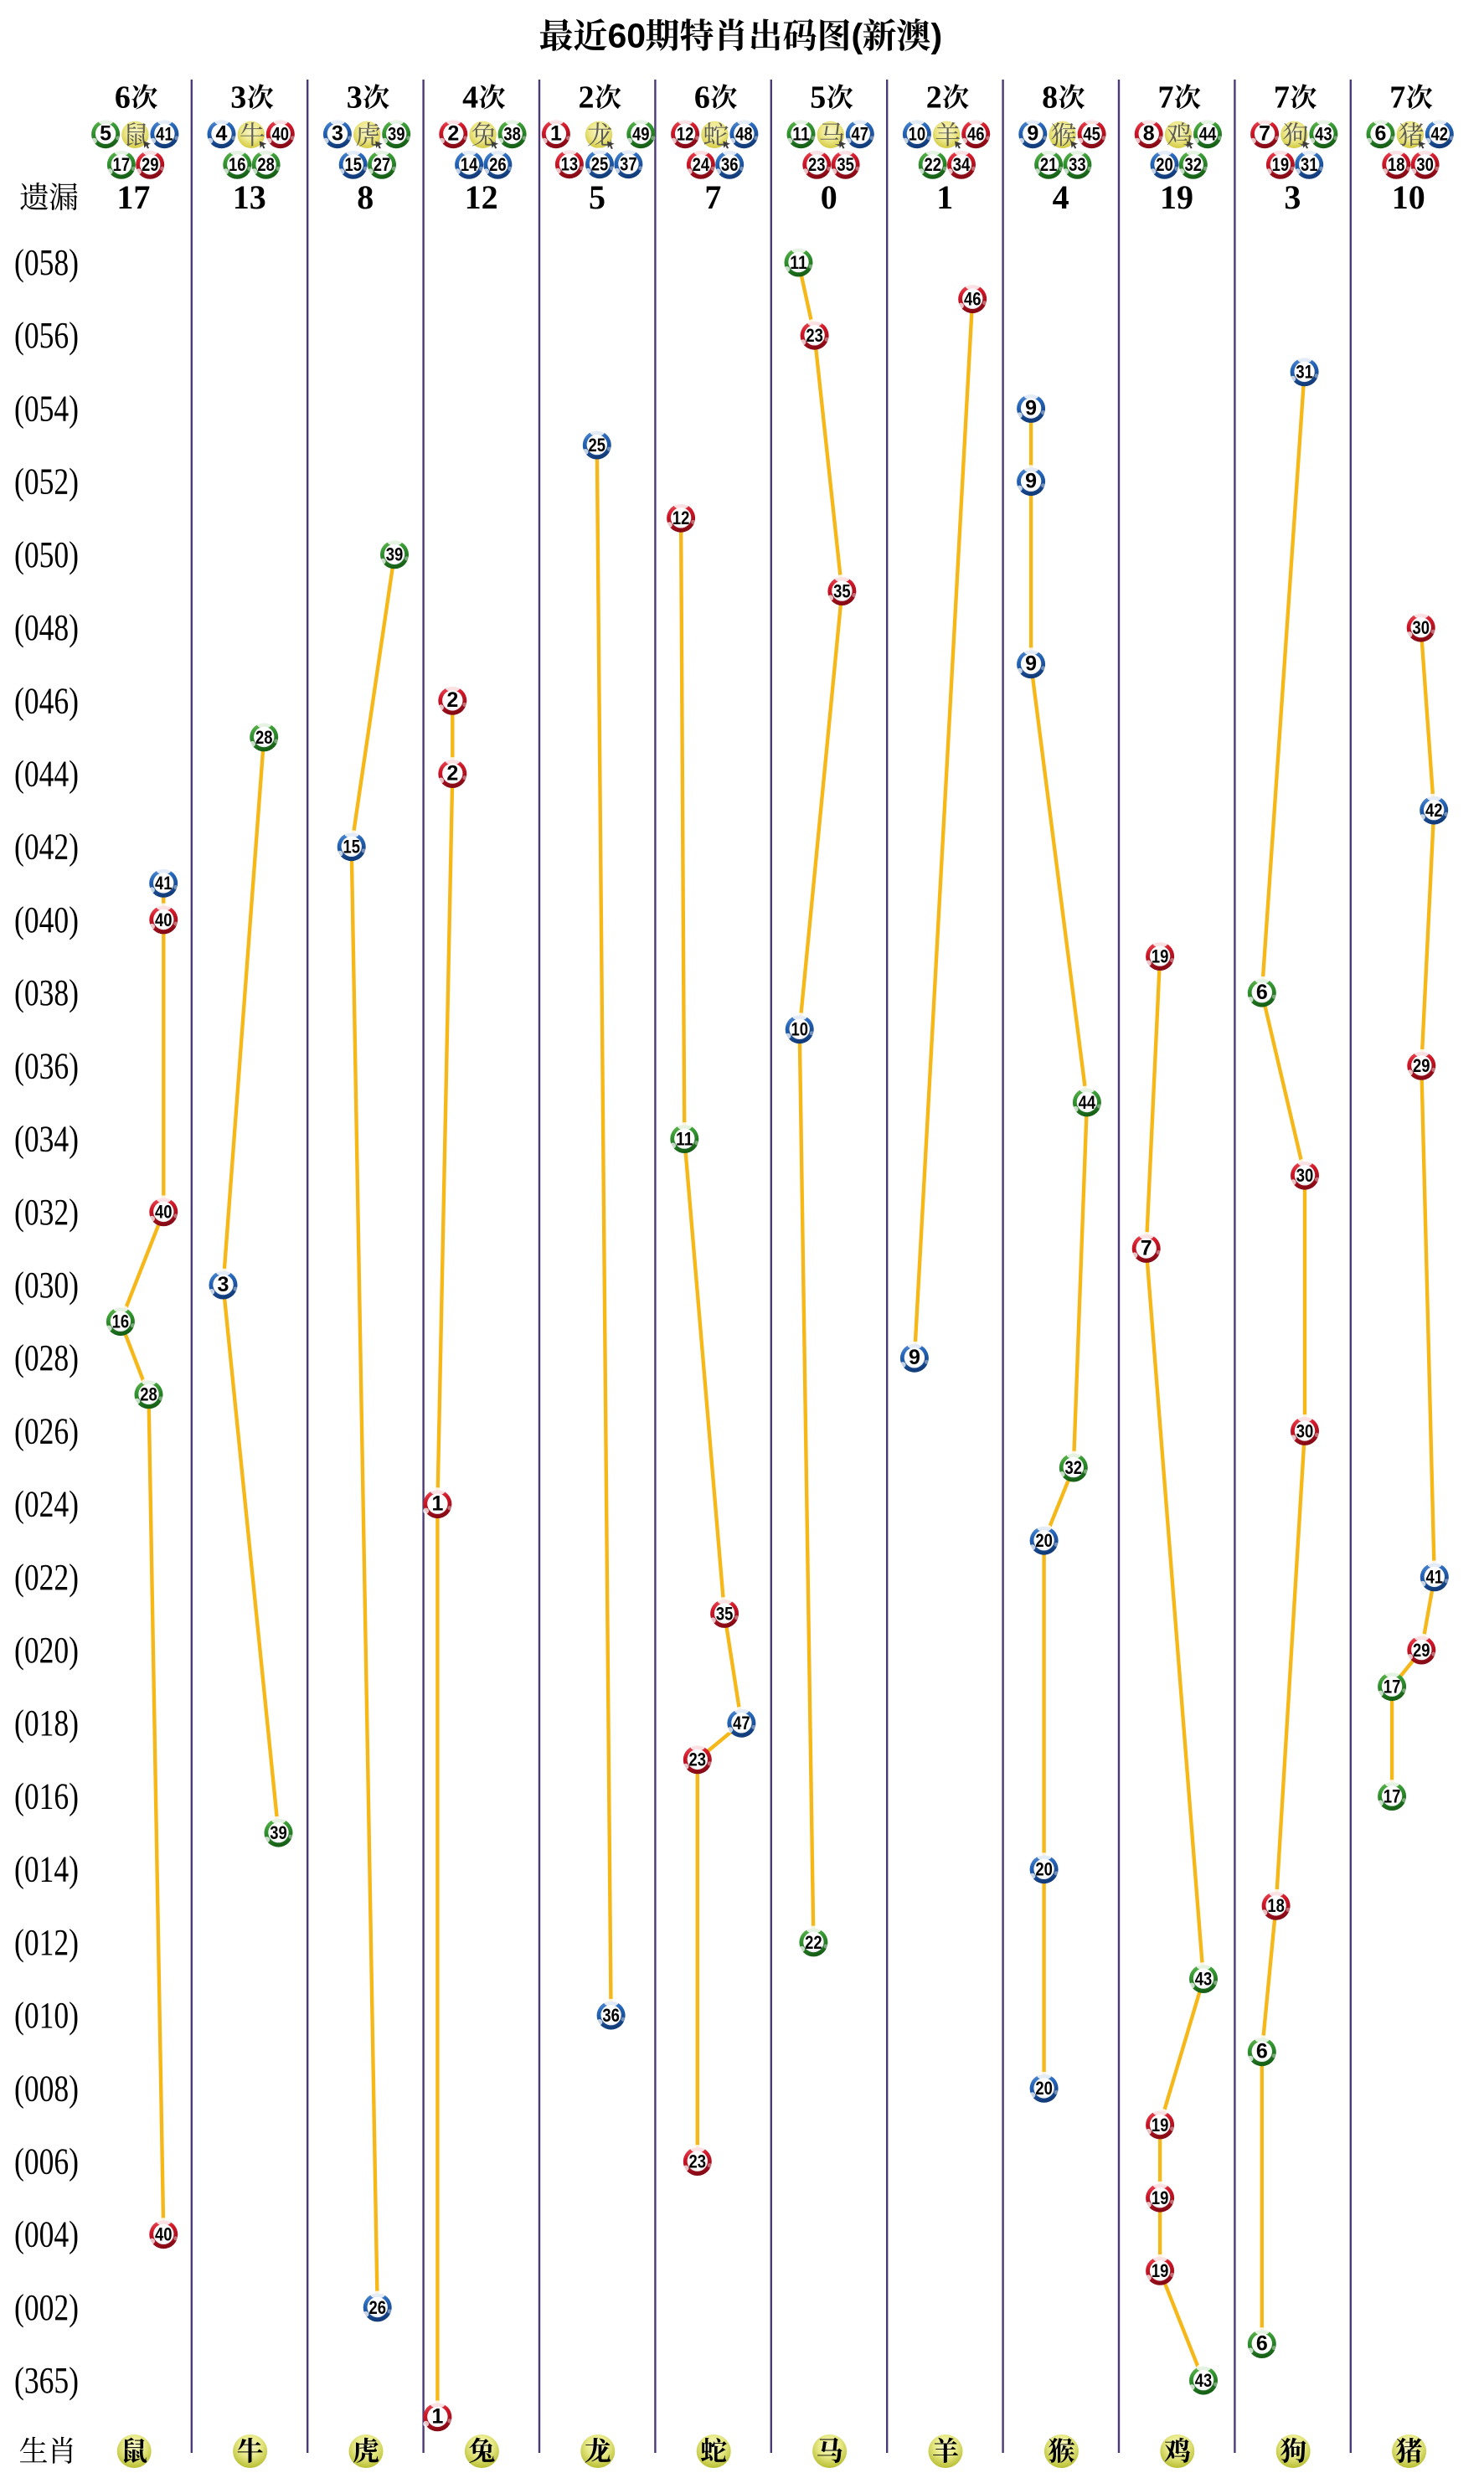  What do you see at coordinates (46, 1430) in the screenshot?
I see `svg-text: (026)` at bounding box center [46, 1430].